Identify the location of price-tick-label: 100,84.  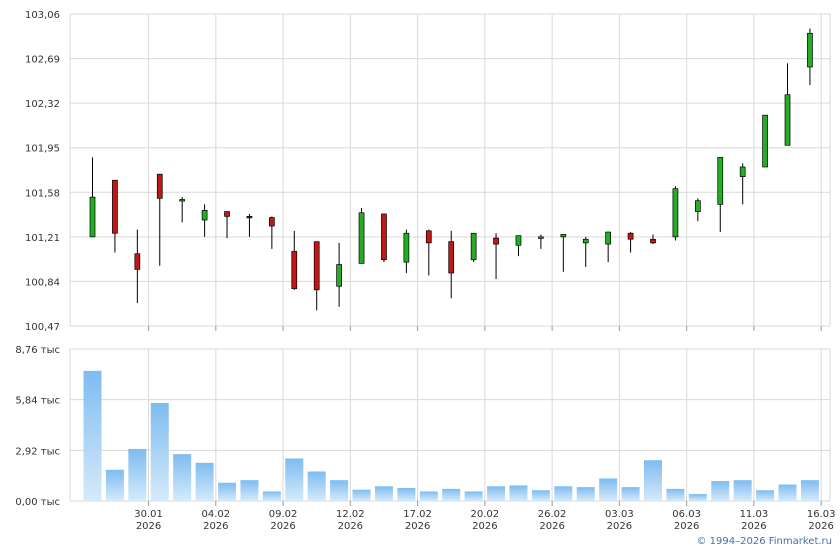
(42, 282).